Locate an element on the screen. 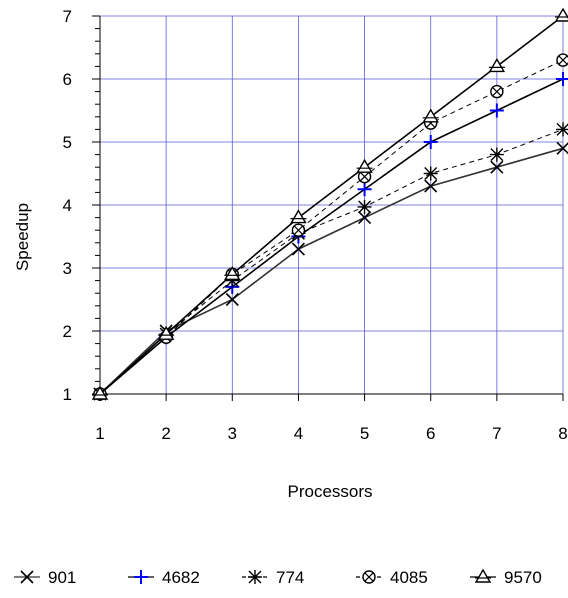 The height and width of the screenshot is (598, 568). legend-label: 901 is located at coordinates (62, 577).